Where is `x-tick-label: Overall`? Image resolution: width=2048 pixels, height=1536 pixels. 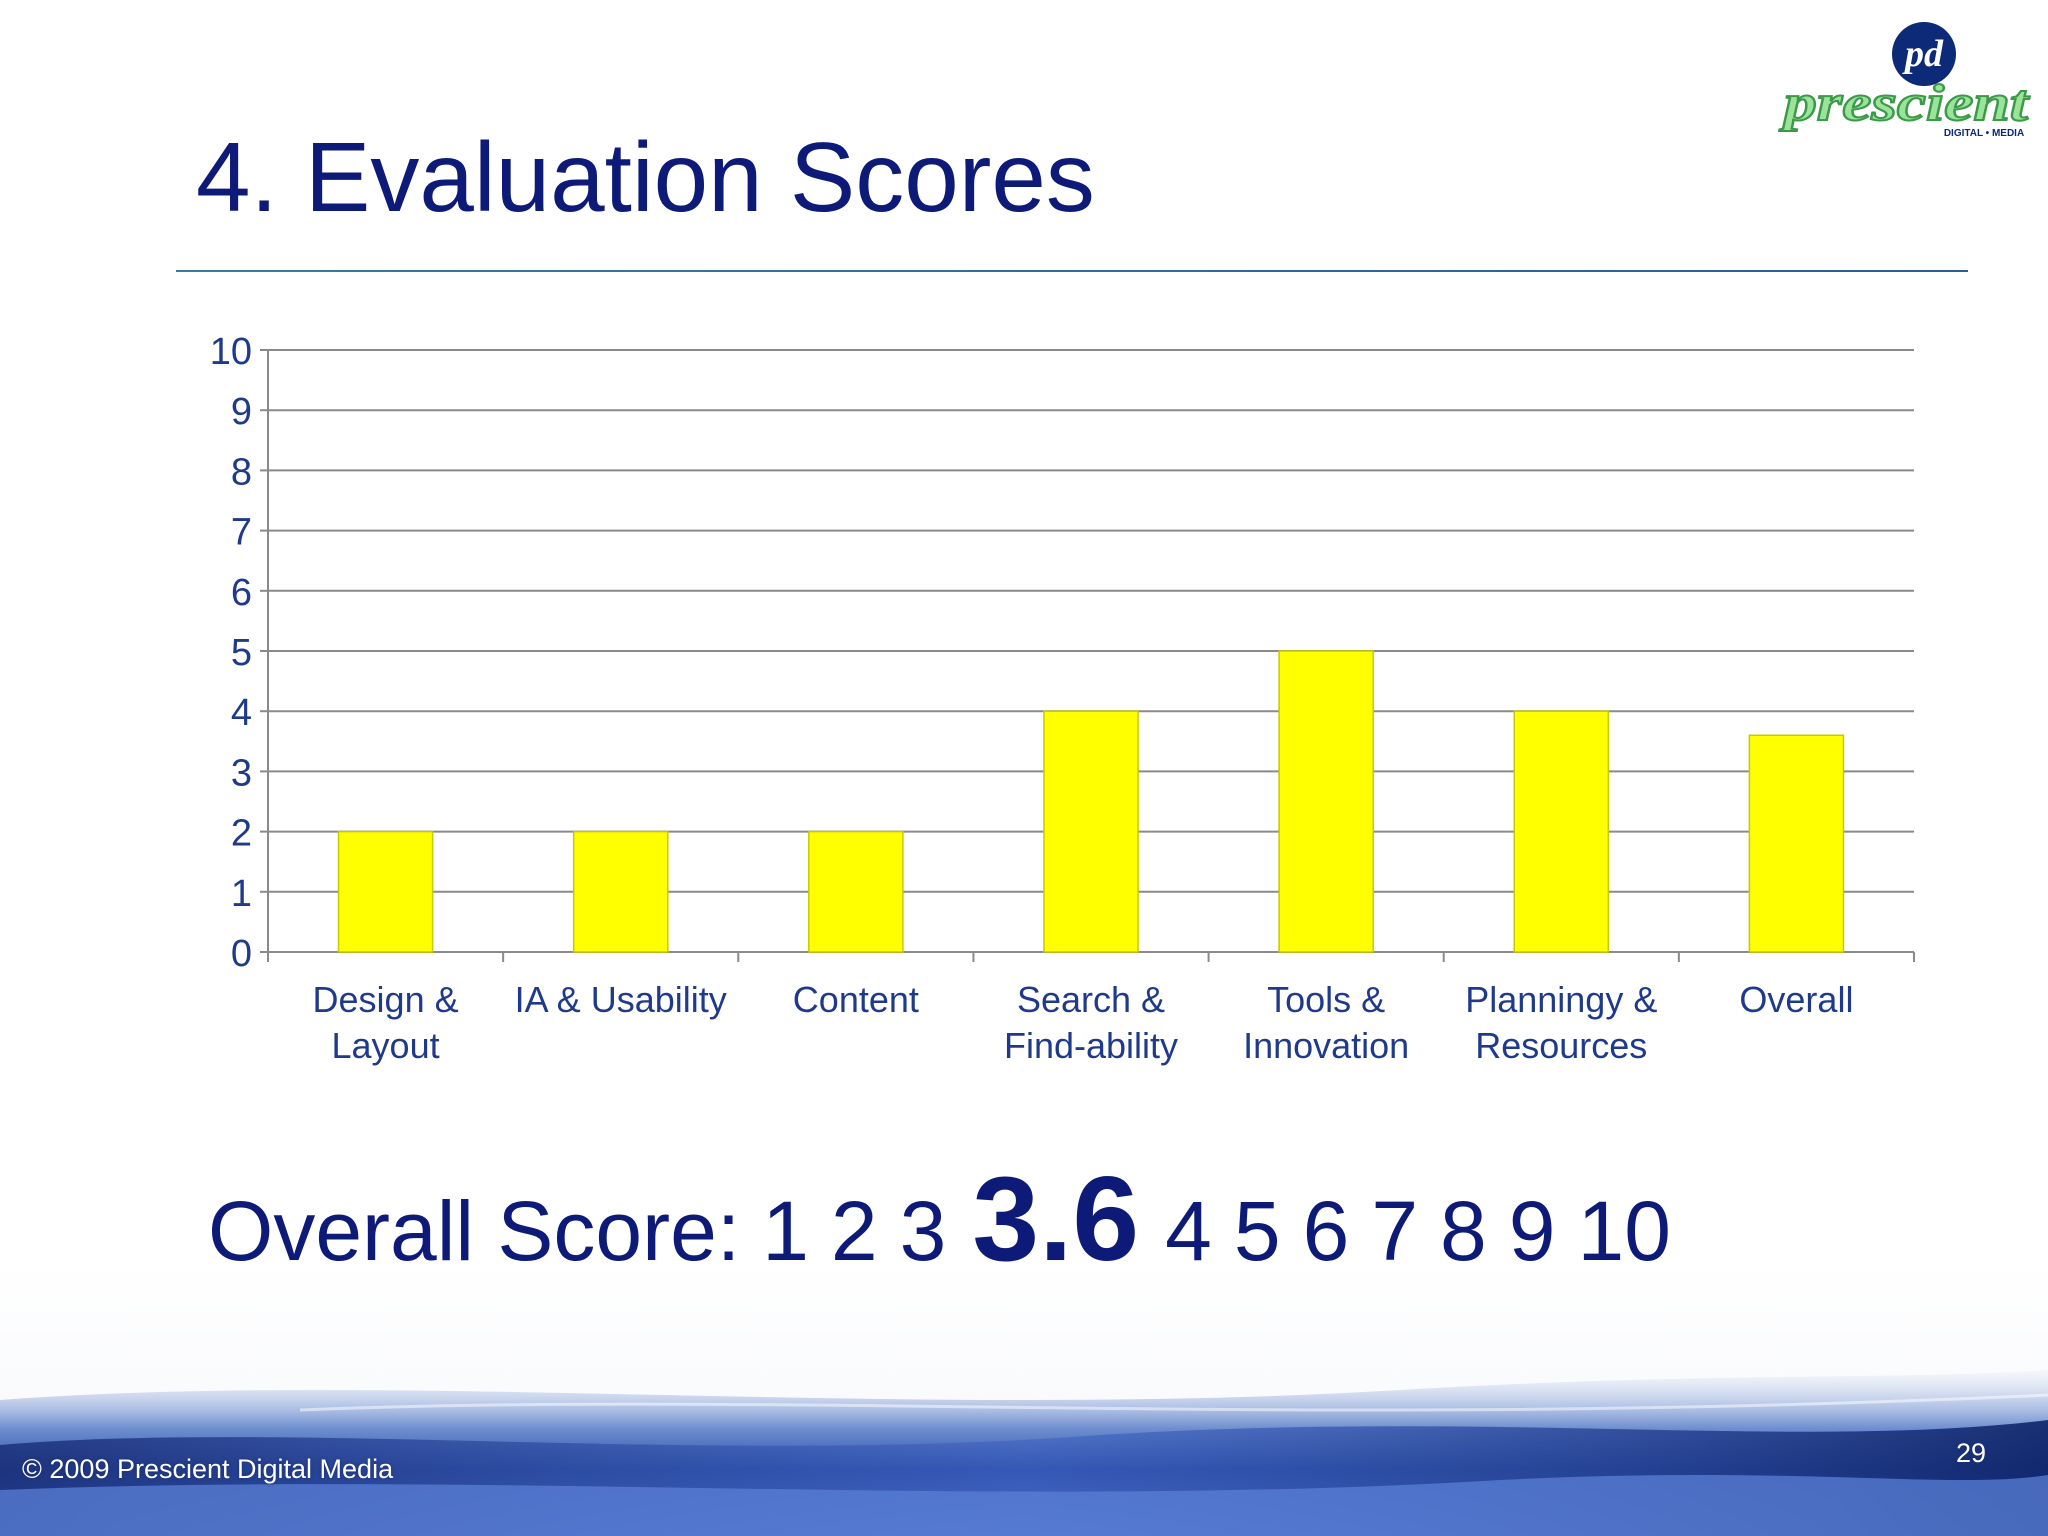
x-tick-label: Overall is located at coordinates (1796, 999).